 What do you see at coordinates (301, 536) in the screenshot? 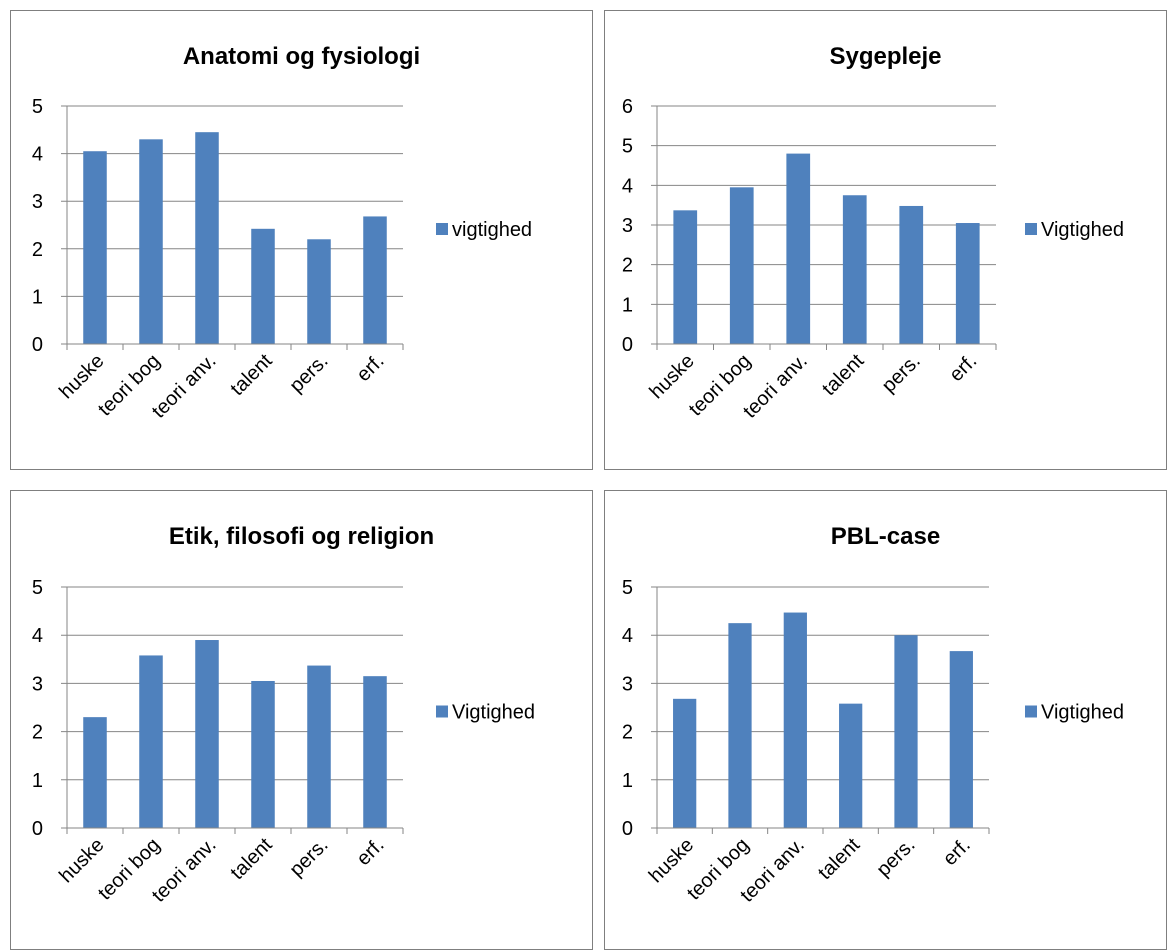
I see `chart-title: Etik, filosofi og religion` at bounding box center [301, 536].